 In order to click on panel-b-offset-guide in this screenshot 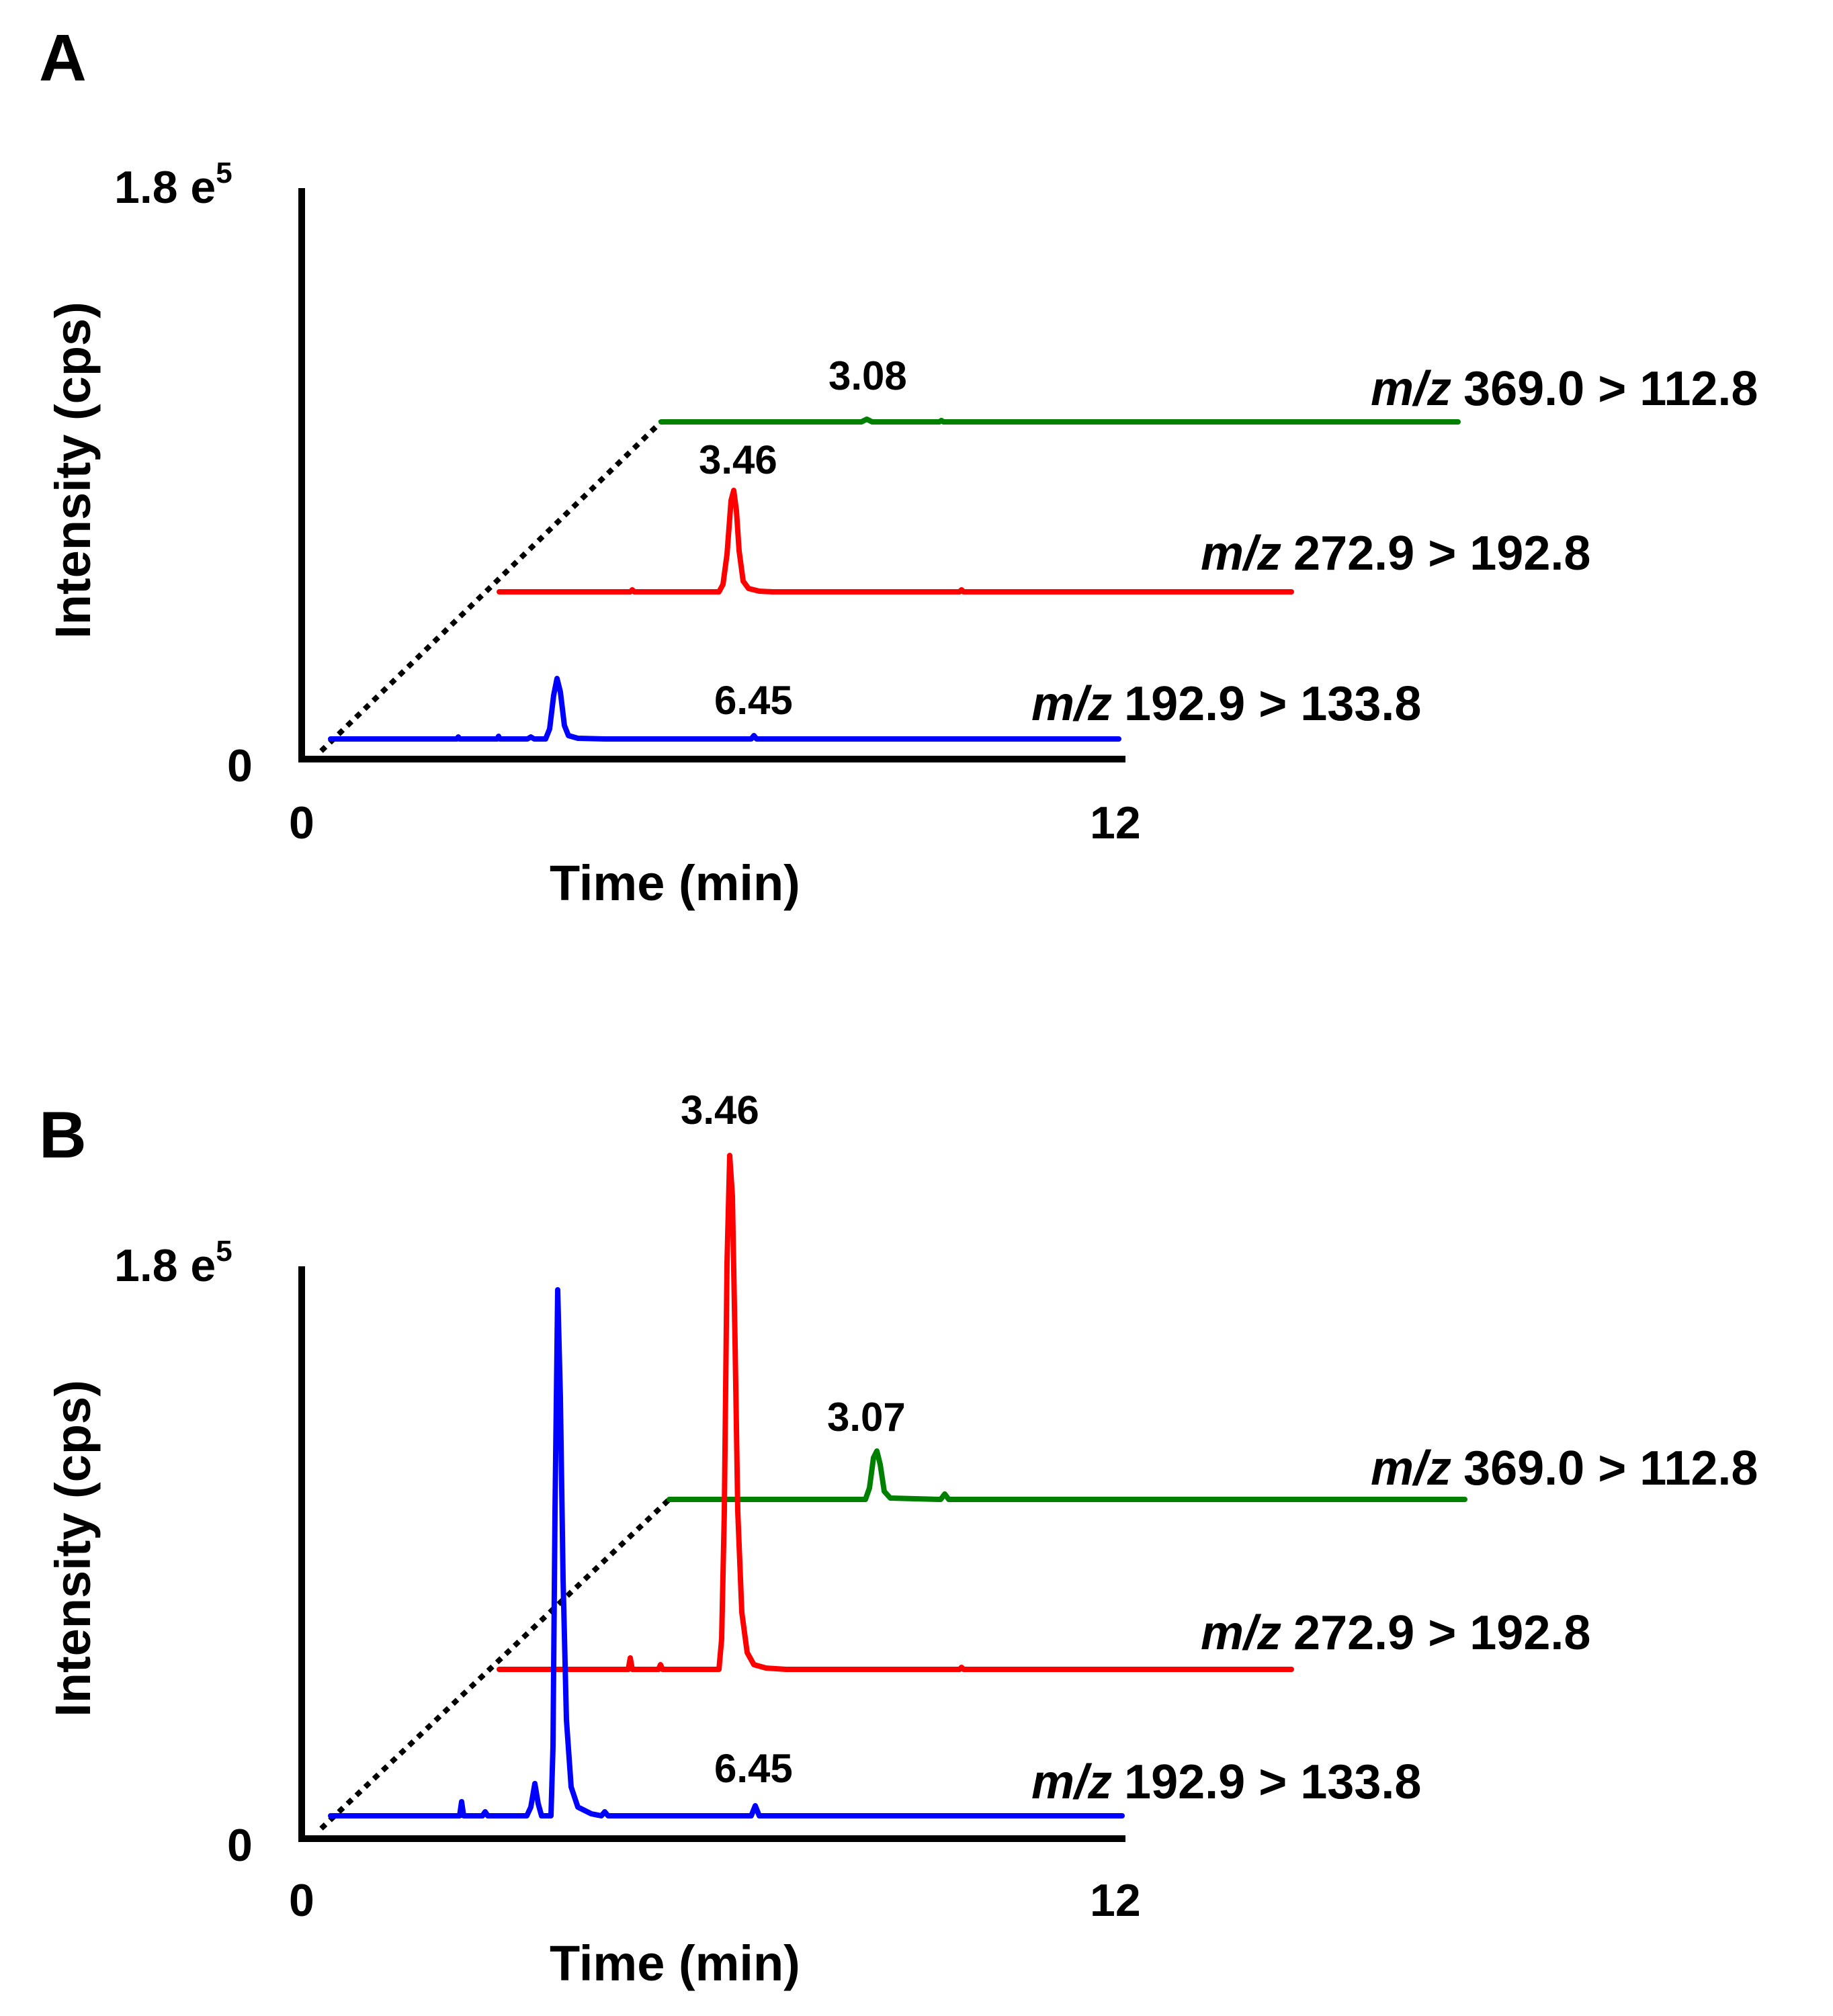, I will do `click(495, 1664)`.